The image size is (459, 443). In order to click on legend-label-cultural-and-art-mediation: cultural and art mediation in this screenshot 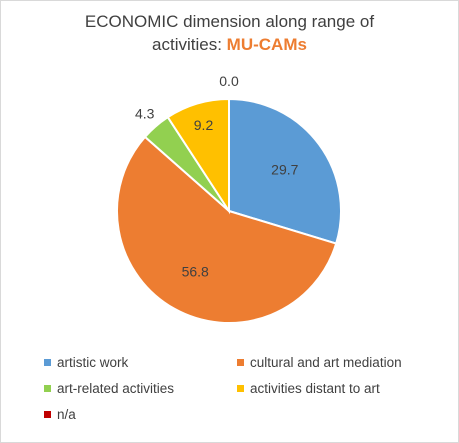, I will do `click(326, 362)`.